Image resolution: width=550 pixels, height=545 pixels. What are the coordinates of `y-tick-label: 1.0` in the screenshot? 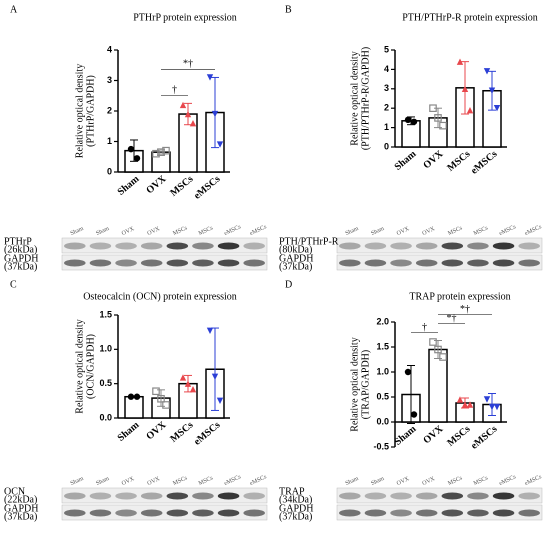 It's located at (382, 371).